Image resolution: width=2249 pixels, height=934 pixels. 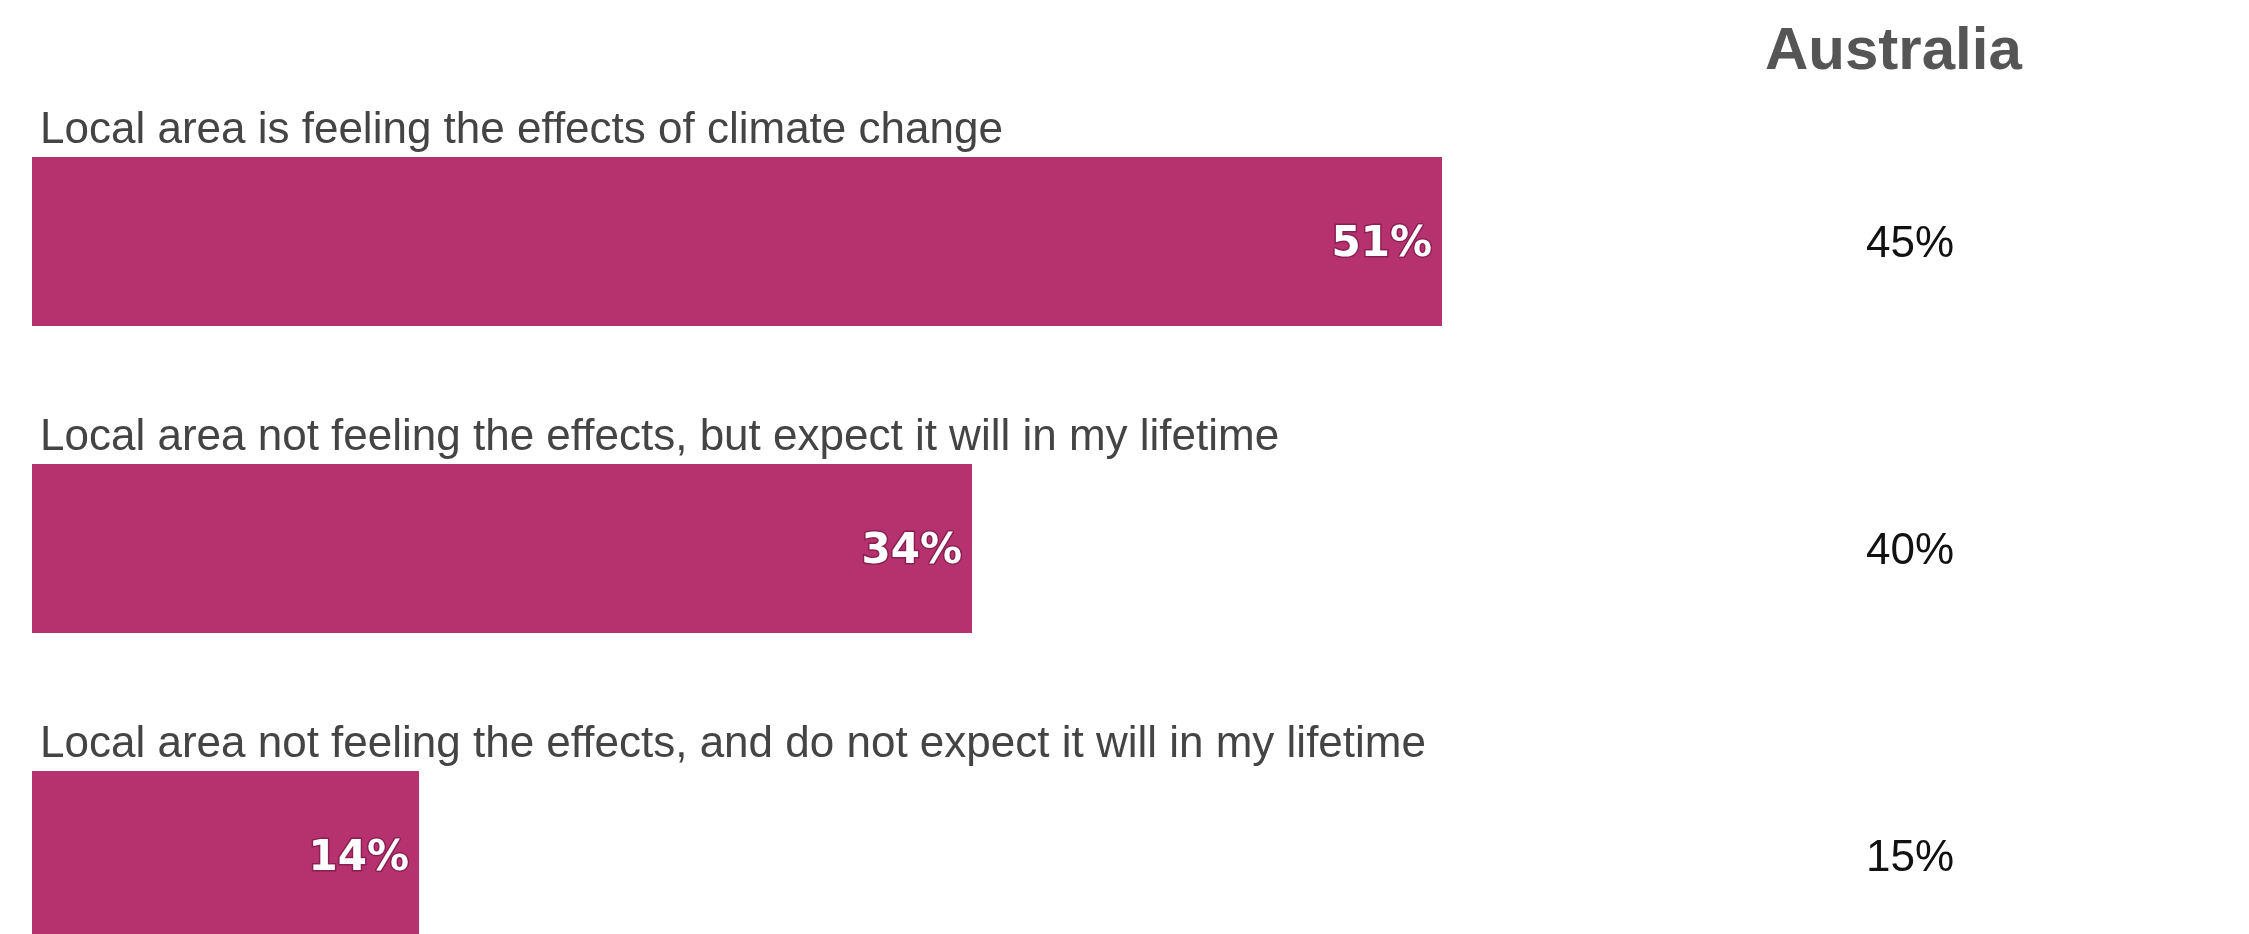 What do you see at coordinates (521, 127) in the screenshot?
I see `y-tick-label: Local area is feeling the effects of climate change` at bounding box center [521, 127].